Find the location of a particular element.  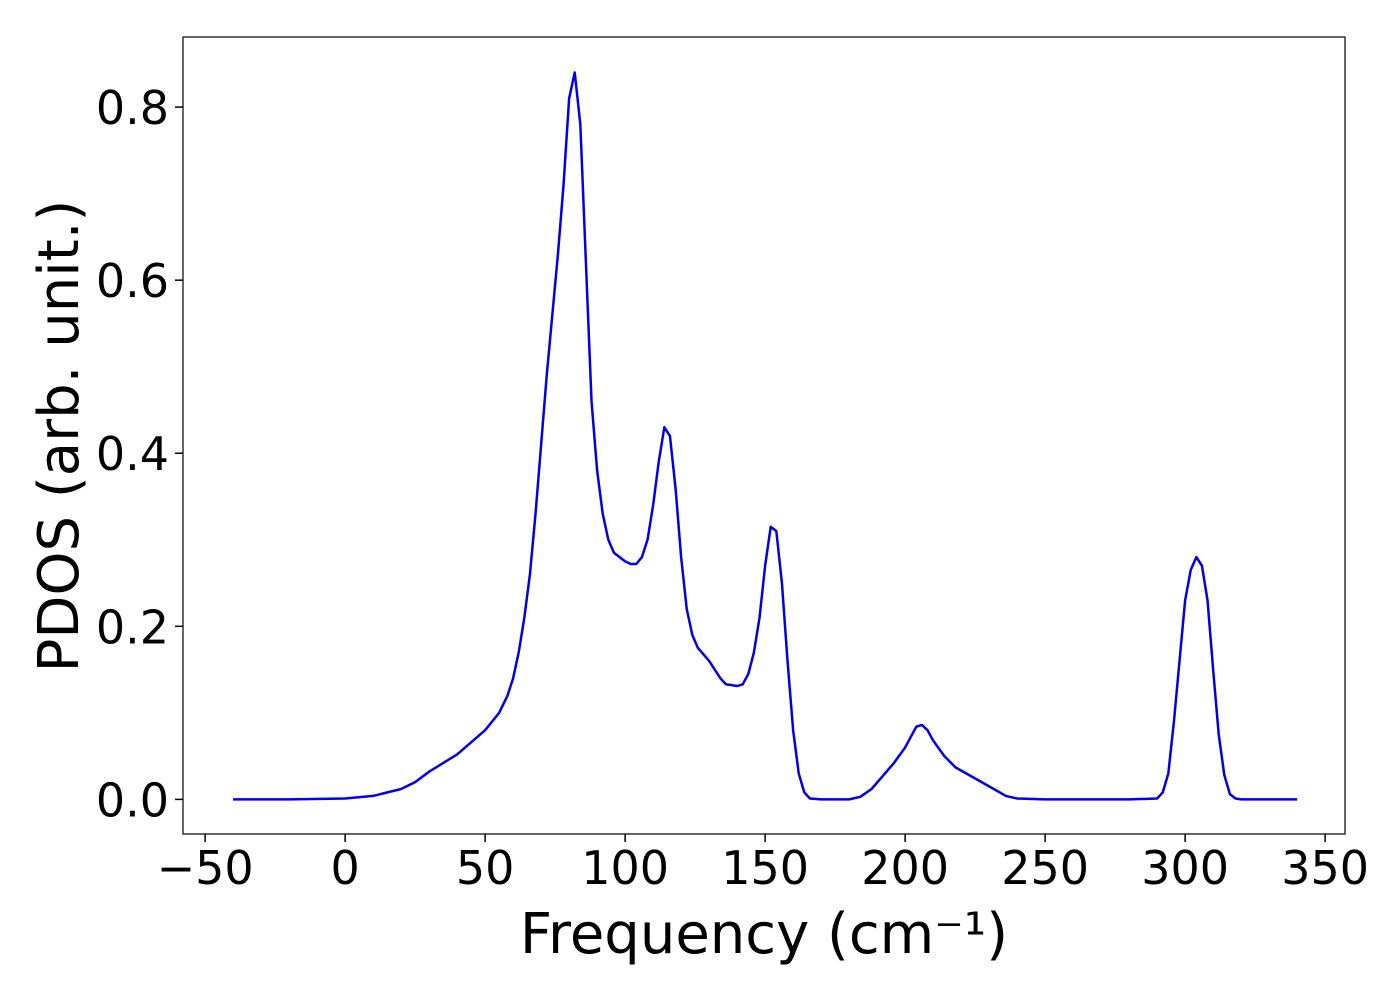

x-tick-label: 100 is located at coordinates (625, 868).